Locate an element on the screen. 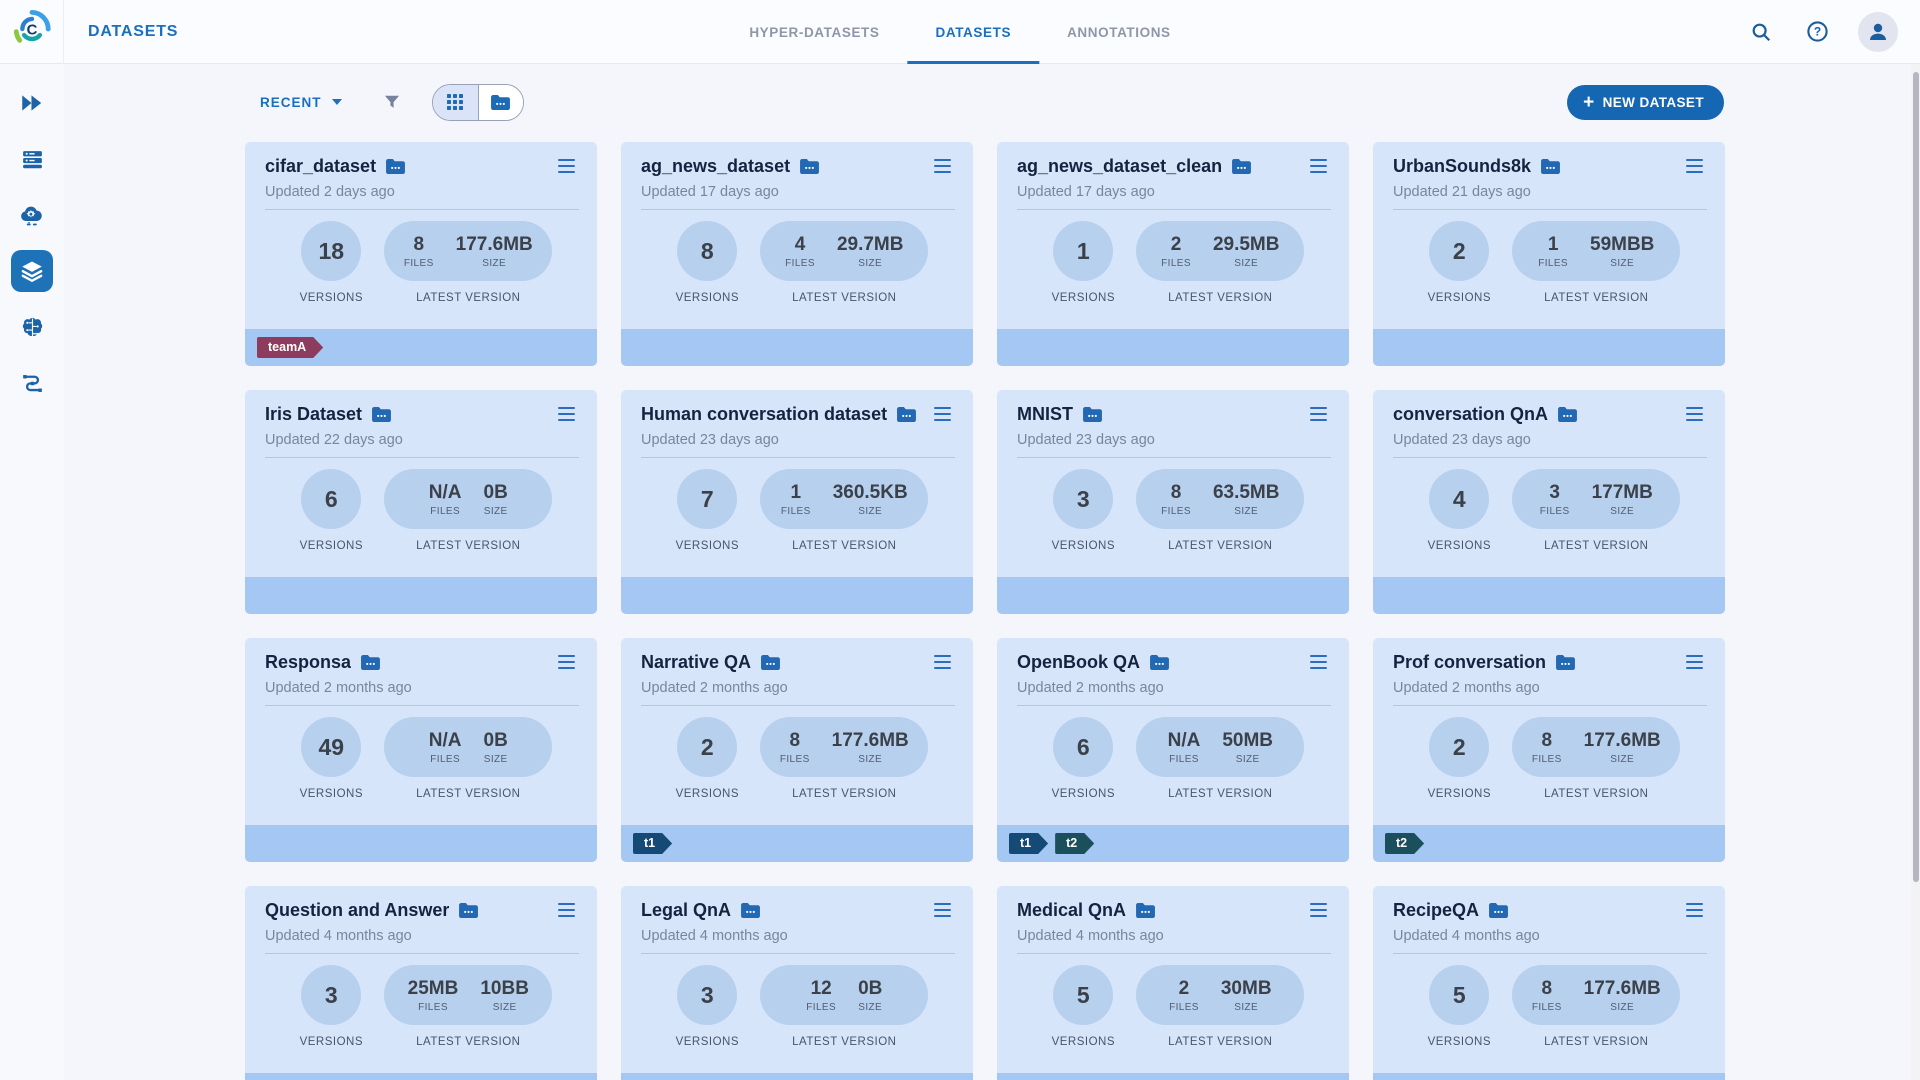 This screenshot has height=1080, width=1920. tab-annotations: ANNOTATIONS is located at coordinates (1119, 32).